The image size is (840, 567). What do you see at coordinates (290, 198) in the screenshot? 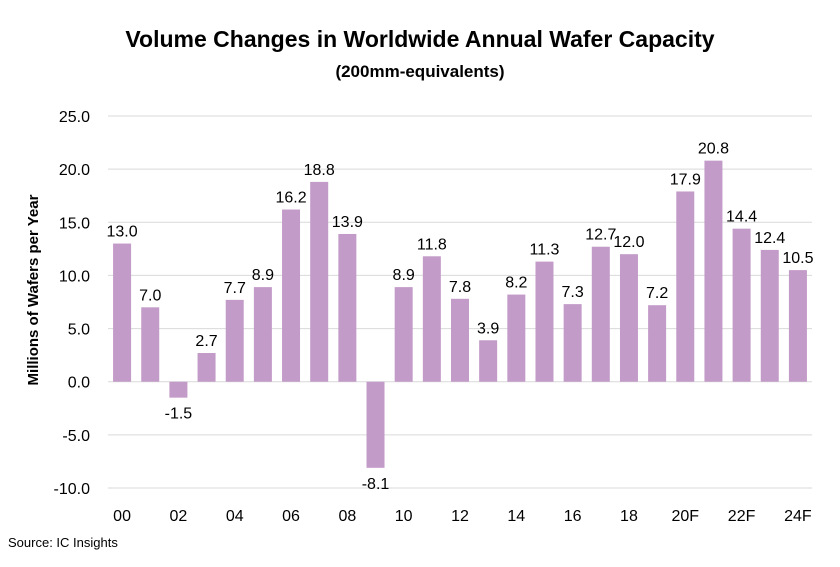
I see `data-label: 16.2` at bounding box center [290, 198].